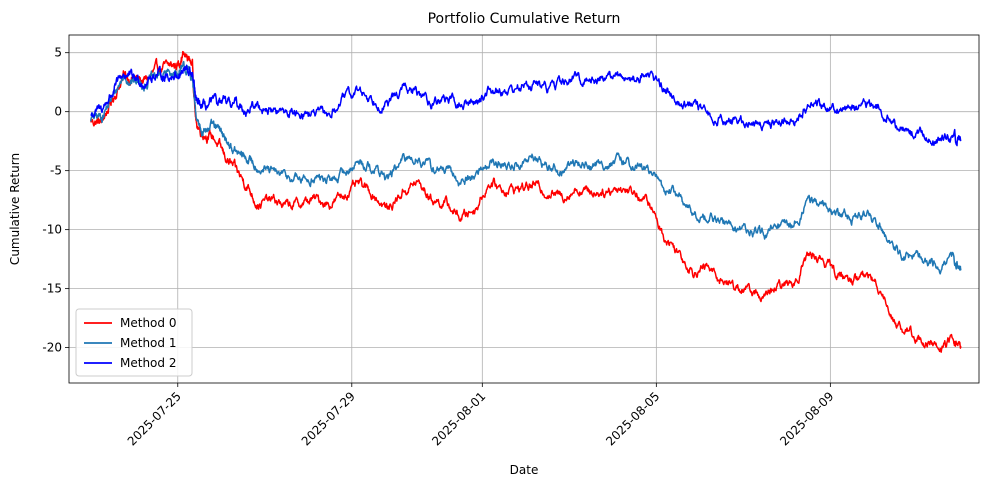  I want to click on y-axis-label: Cumulative Return, so click(15, 209).